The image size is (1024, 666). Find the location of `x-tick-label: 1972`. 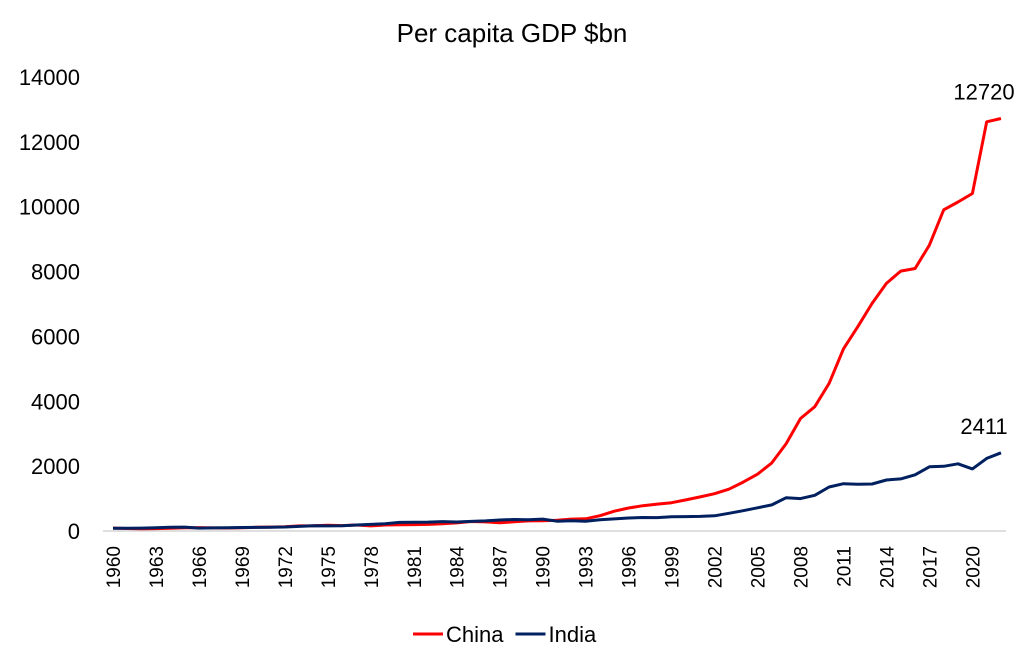

x-tick-label: 1972 is located at coordinates (286, 567).